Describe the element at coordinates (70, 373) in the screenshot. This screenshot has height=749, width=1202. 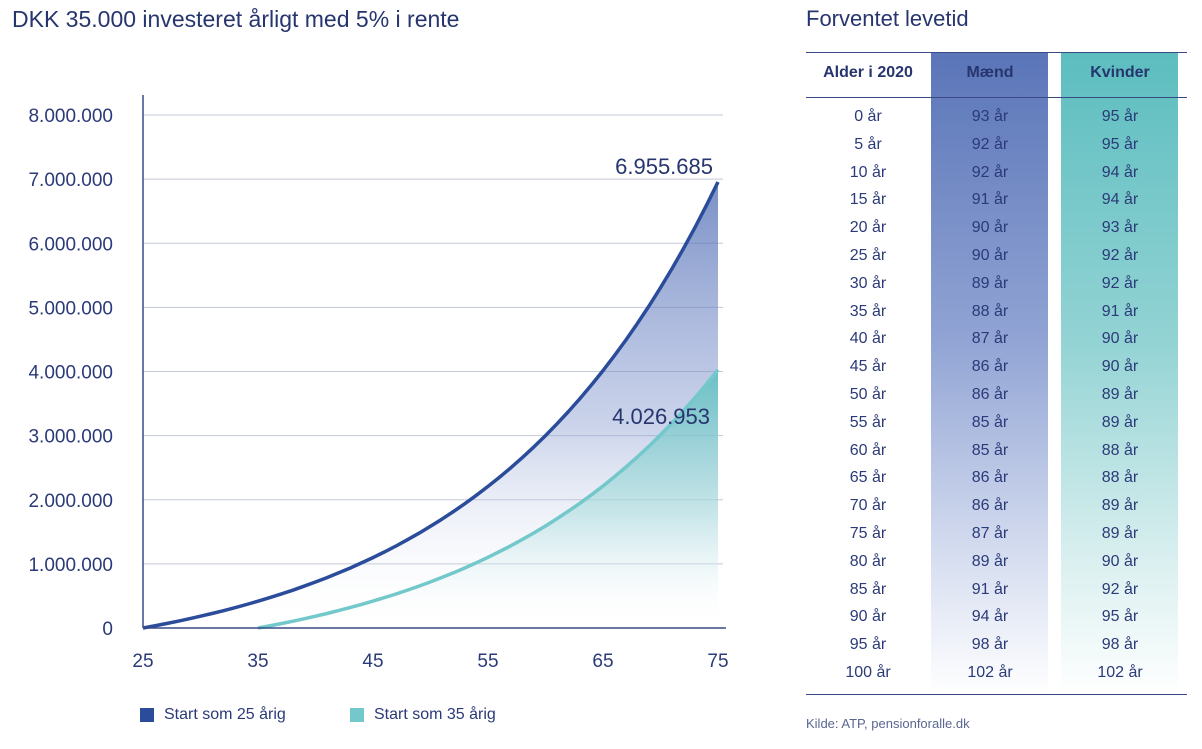
I see `y-tick-label: 4.000.000` at that location.